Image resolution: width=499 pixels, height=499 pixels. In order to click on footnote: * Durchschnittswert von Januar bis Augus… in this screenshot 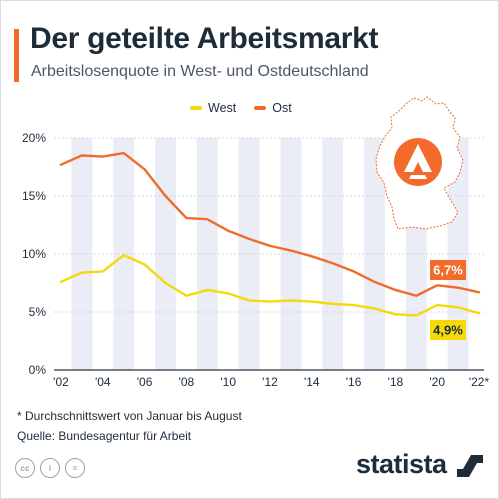, I will do `click(129, 426)`.